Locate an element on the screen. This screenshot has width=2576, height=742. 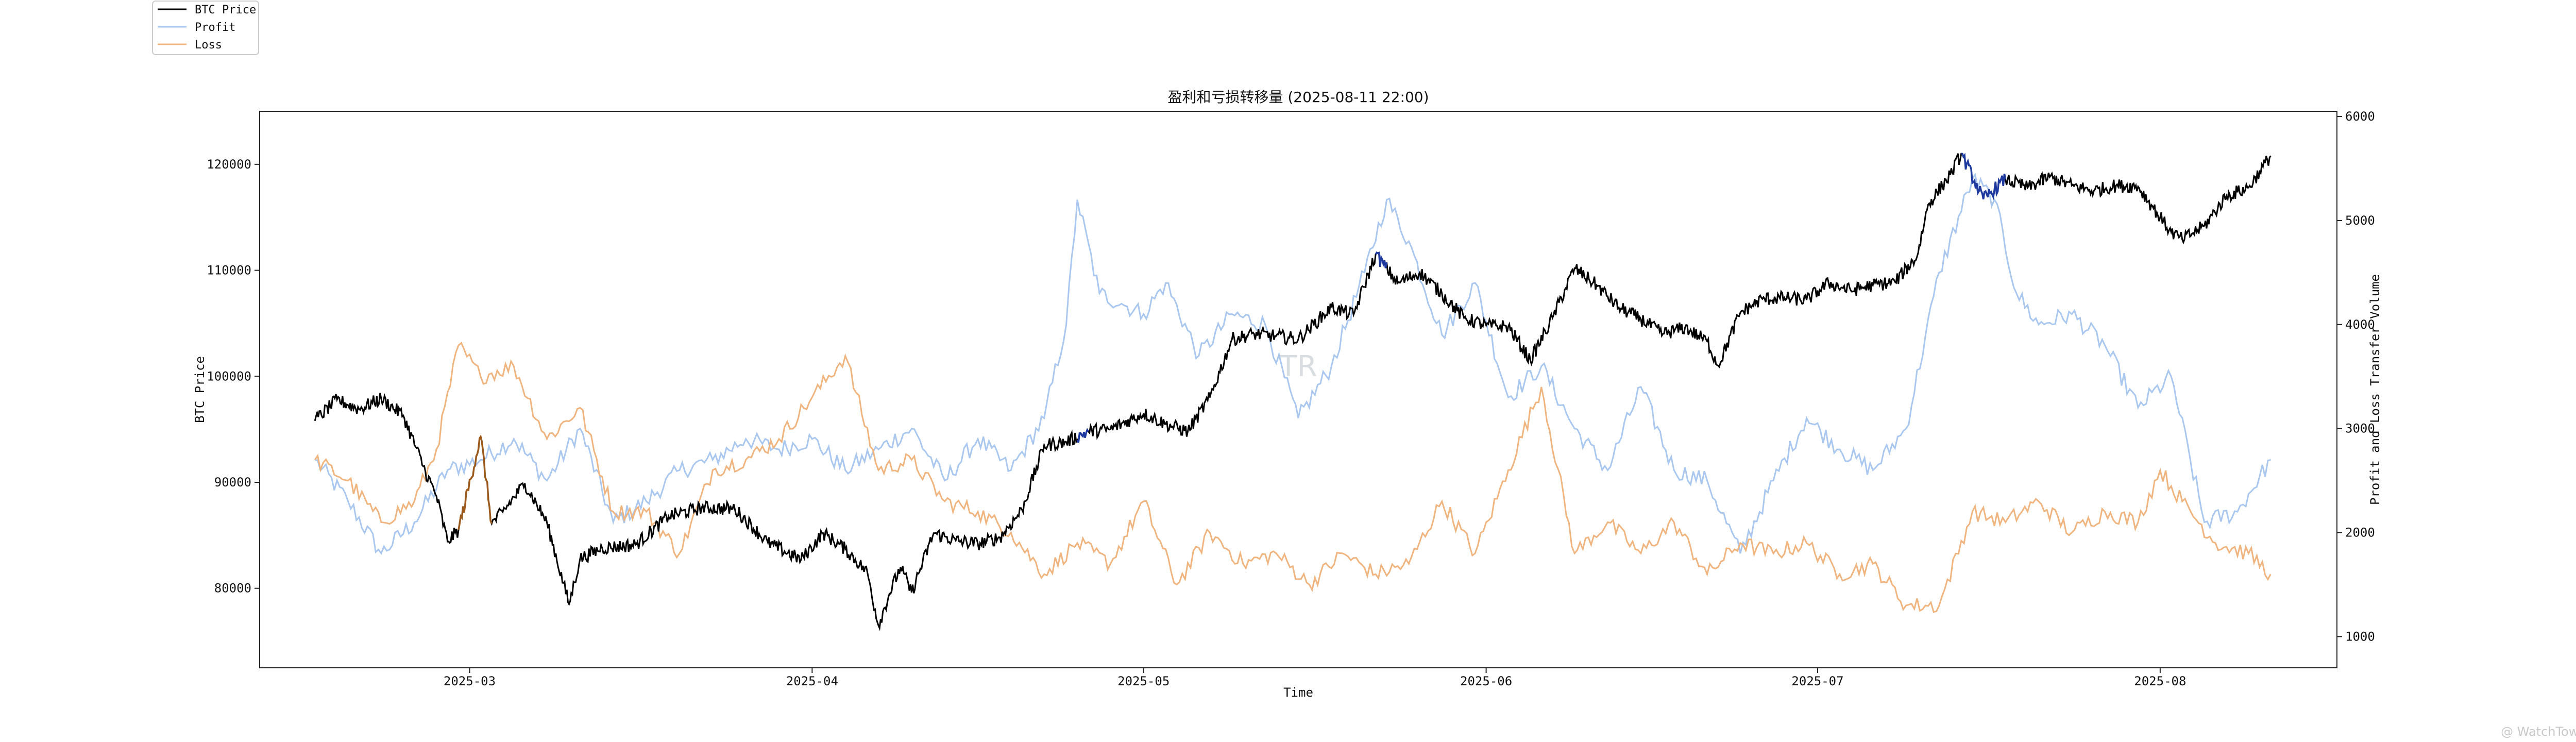
legend: BTC Price Profit Loss is located at coordinates (205, 28).